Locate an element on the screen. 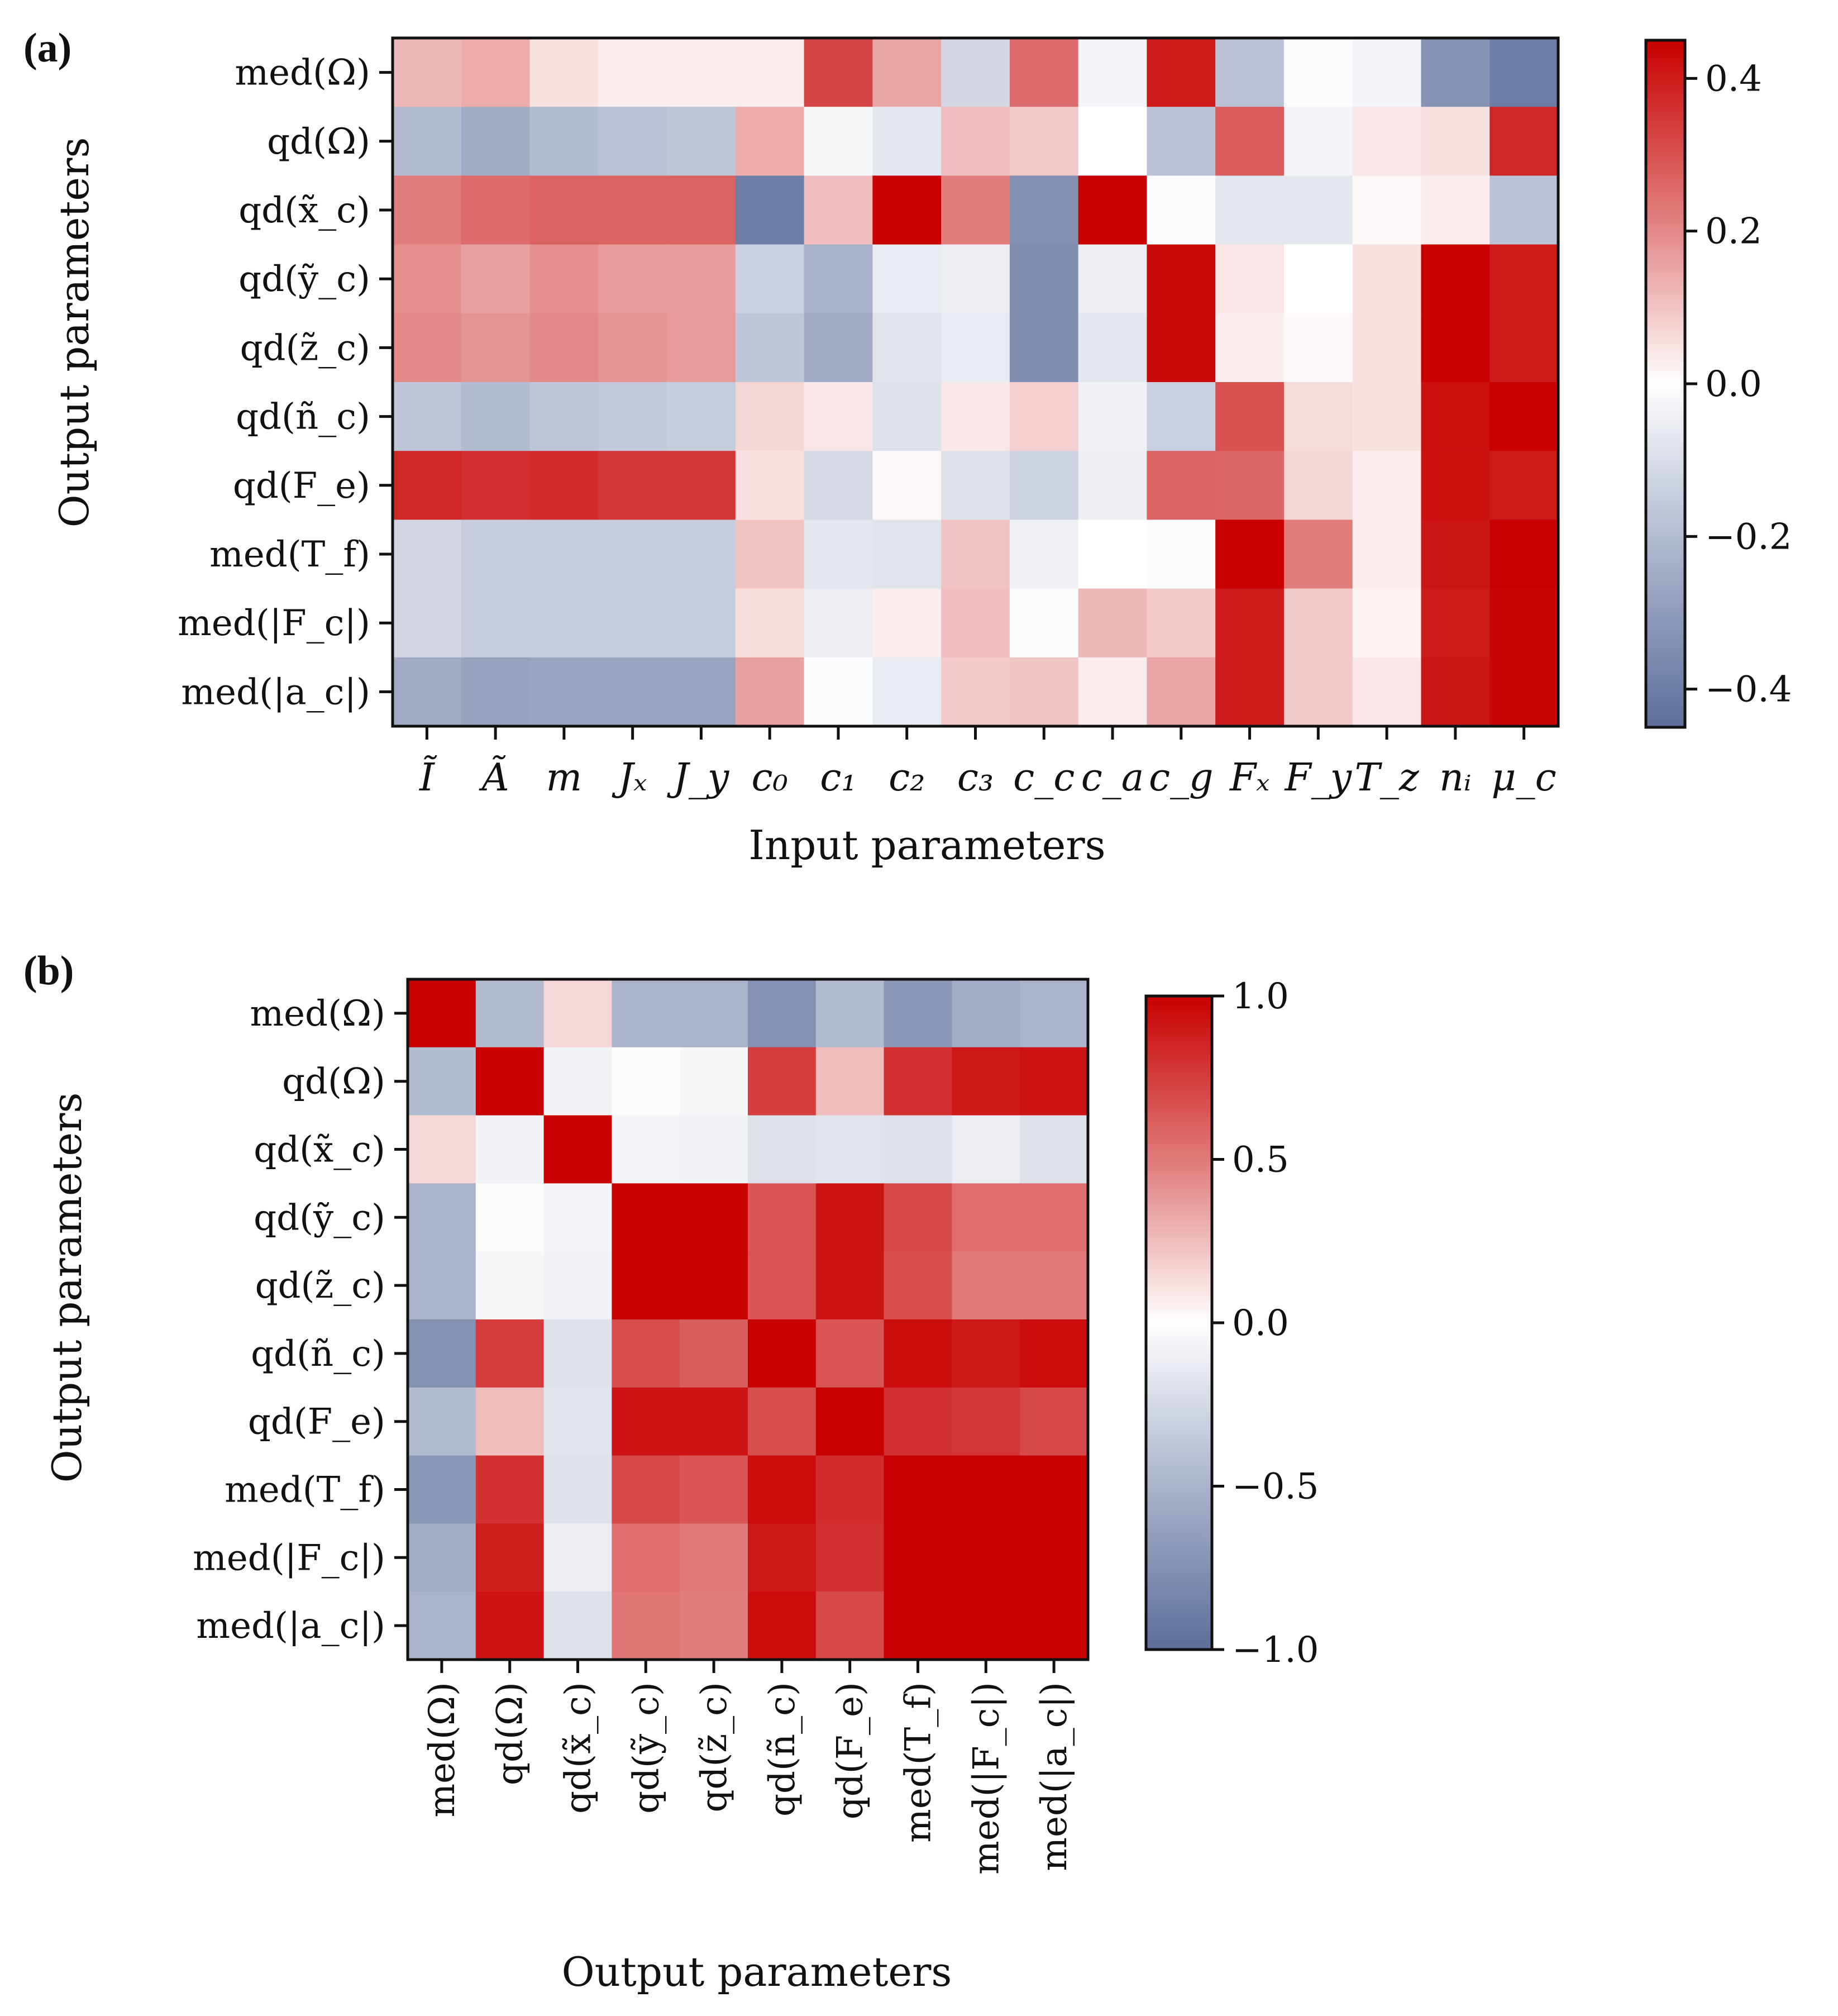 The width and height of the screenshot is (1838, 2016). heatmap-a-x-tick-label: c_a is located at coordinates (1112, 778).